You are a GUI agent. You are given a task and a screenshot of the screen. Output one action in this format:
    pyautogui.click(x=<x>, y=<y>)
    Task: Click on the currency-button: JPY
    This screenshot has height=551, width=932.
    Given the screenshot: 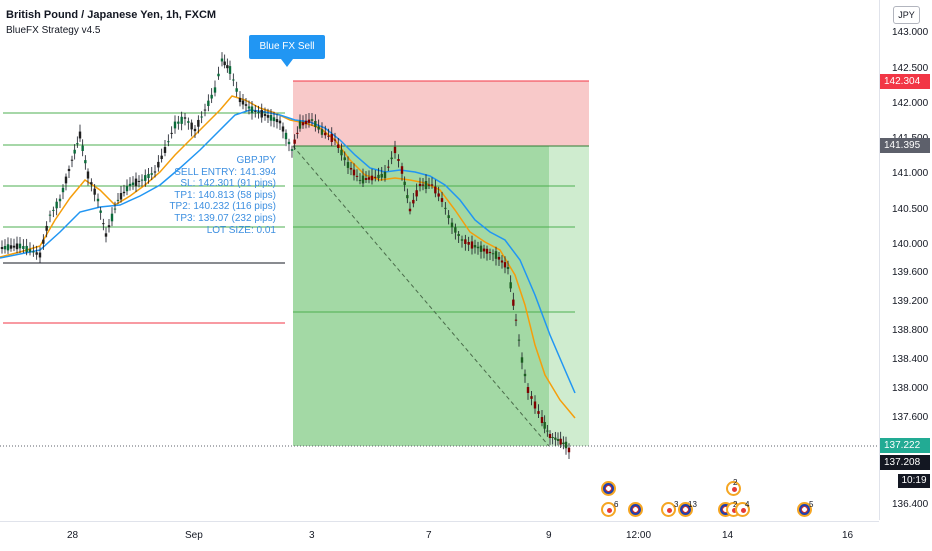 What is the action you would take?
    pyautogui.click(x=906, y=15)
    